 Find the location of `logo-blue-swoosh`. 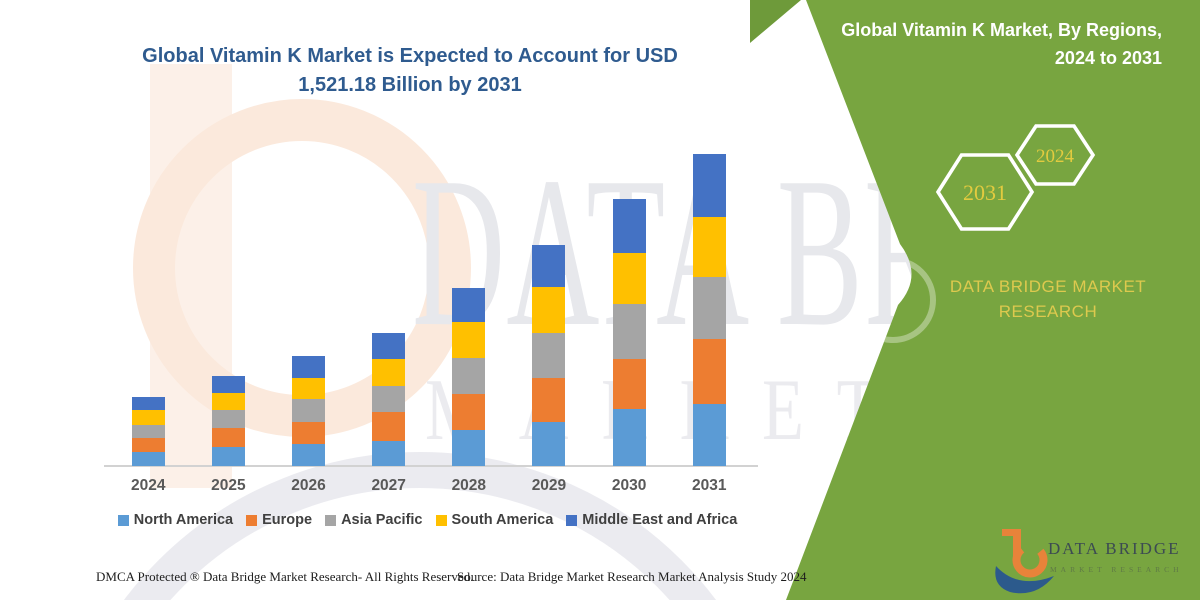

logo-blue-swoosh is located at coordinates (1024, 580).